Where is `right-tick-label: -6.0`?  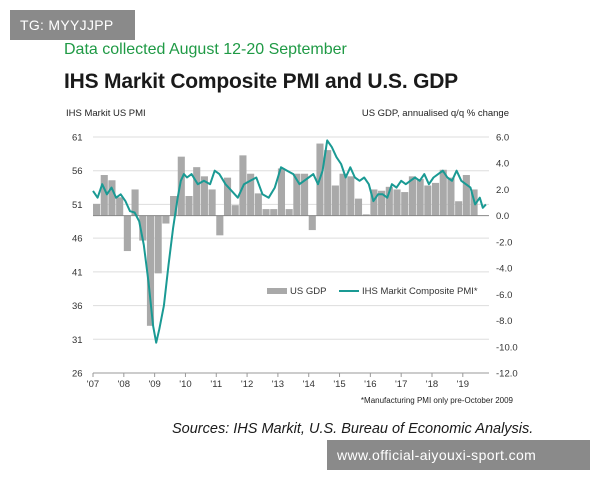 right-tick-label: -6.0 is located at coordinates (504, 295).